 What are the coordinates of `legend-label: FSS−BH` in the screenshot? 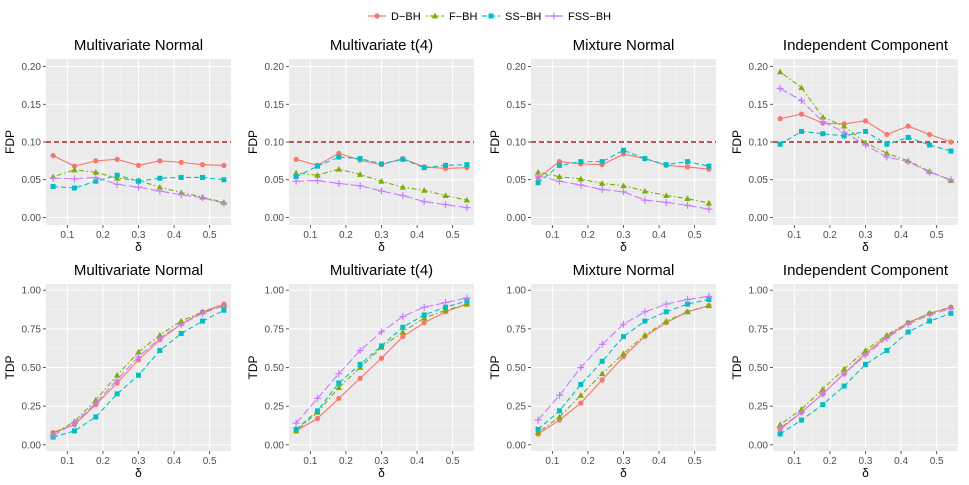 It's located at (589, 17).